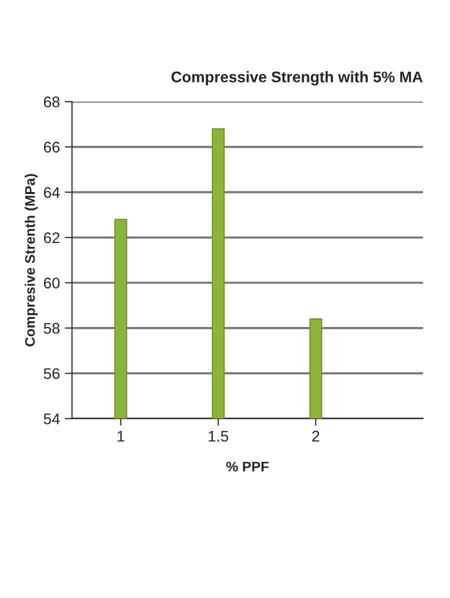 This screenshot has width=450, height=598. I want to click on y-axis-title: Compresive Strenth (MPa), so click(31, 260).